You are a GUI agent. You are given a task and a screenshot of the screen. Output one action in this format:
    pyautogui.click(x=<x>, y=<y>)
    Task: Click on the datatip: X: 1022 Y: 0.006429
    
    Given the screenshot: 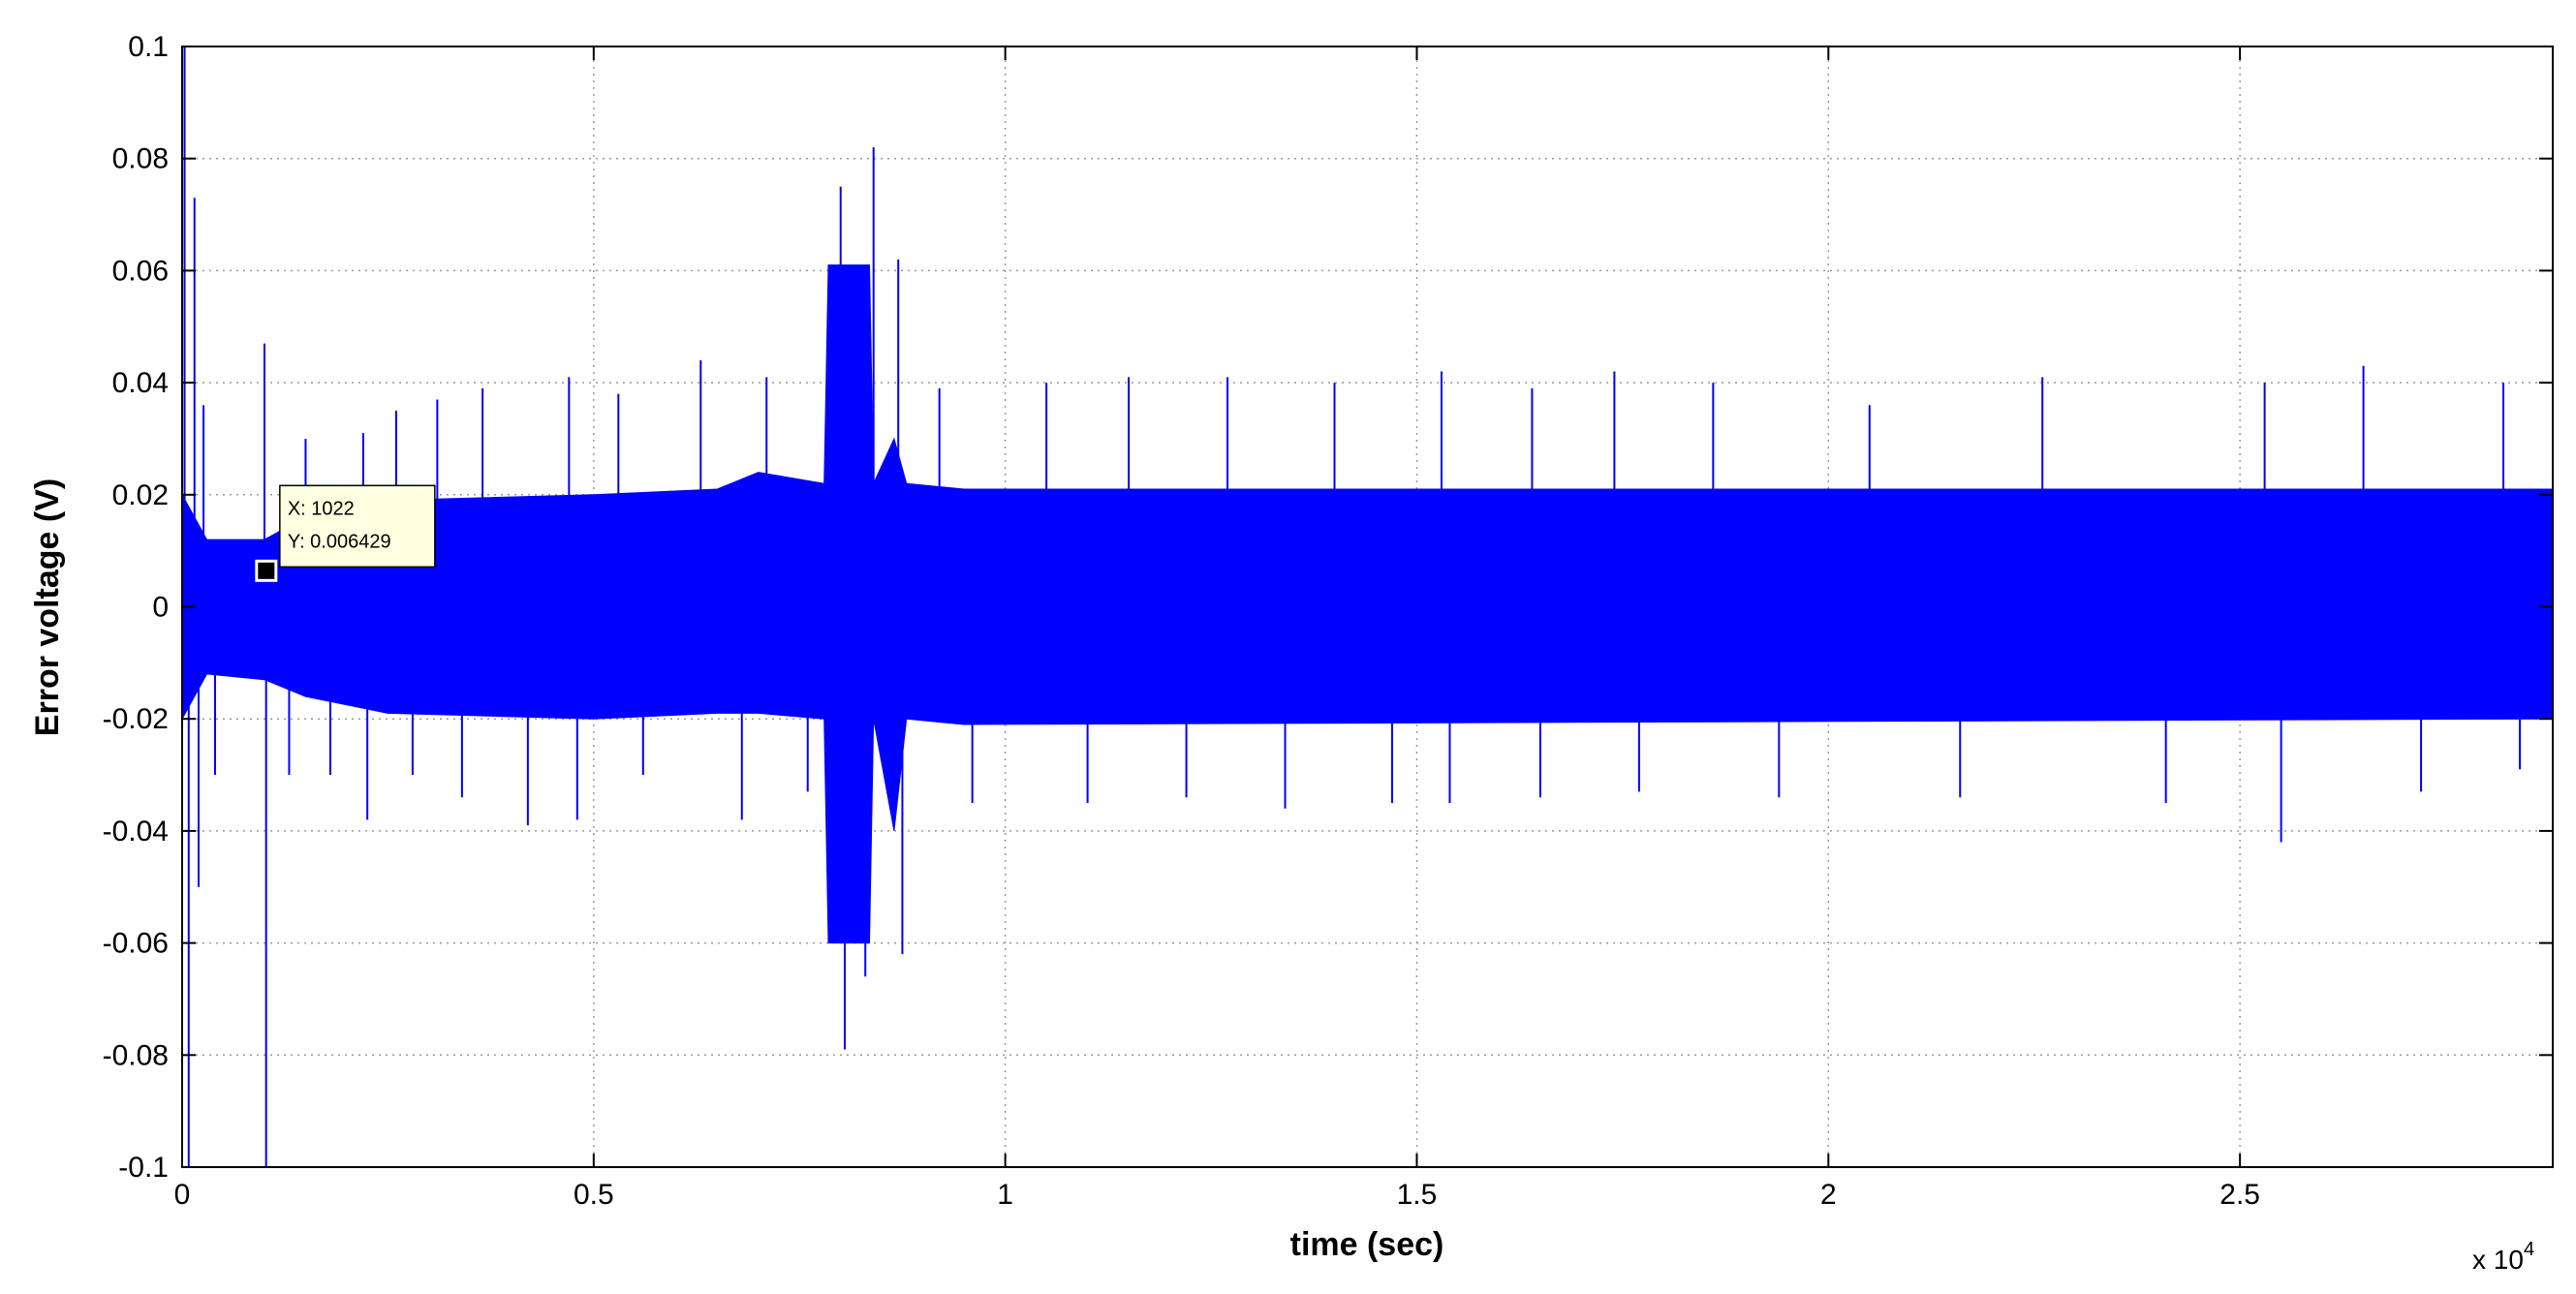 What is the action you would take?
    pyautogui.click(x=345, y=533)
    